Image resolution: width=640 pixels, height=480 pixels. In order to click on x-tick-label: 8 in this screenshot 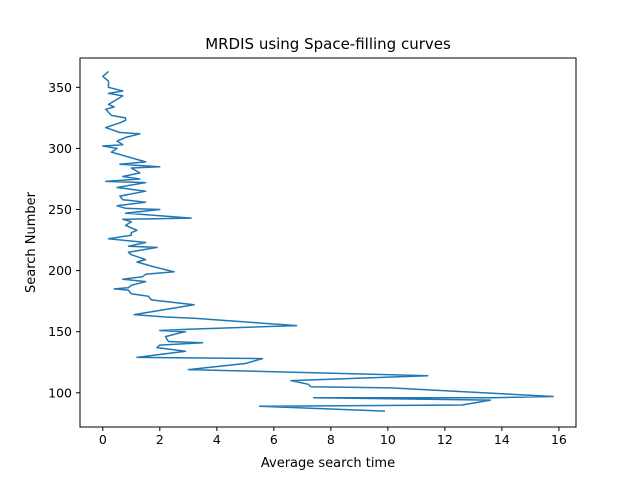, I will do `click(331, 439)`.